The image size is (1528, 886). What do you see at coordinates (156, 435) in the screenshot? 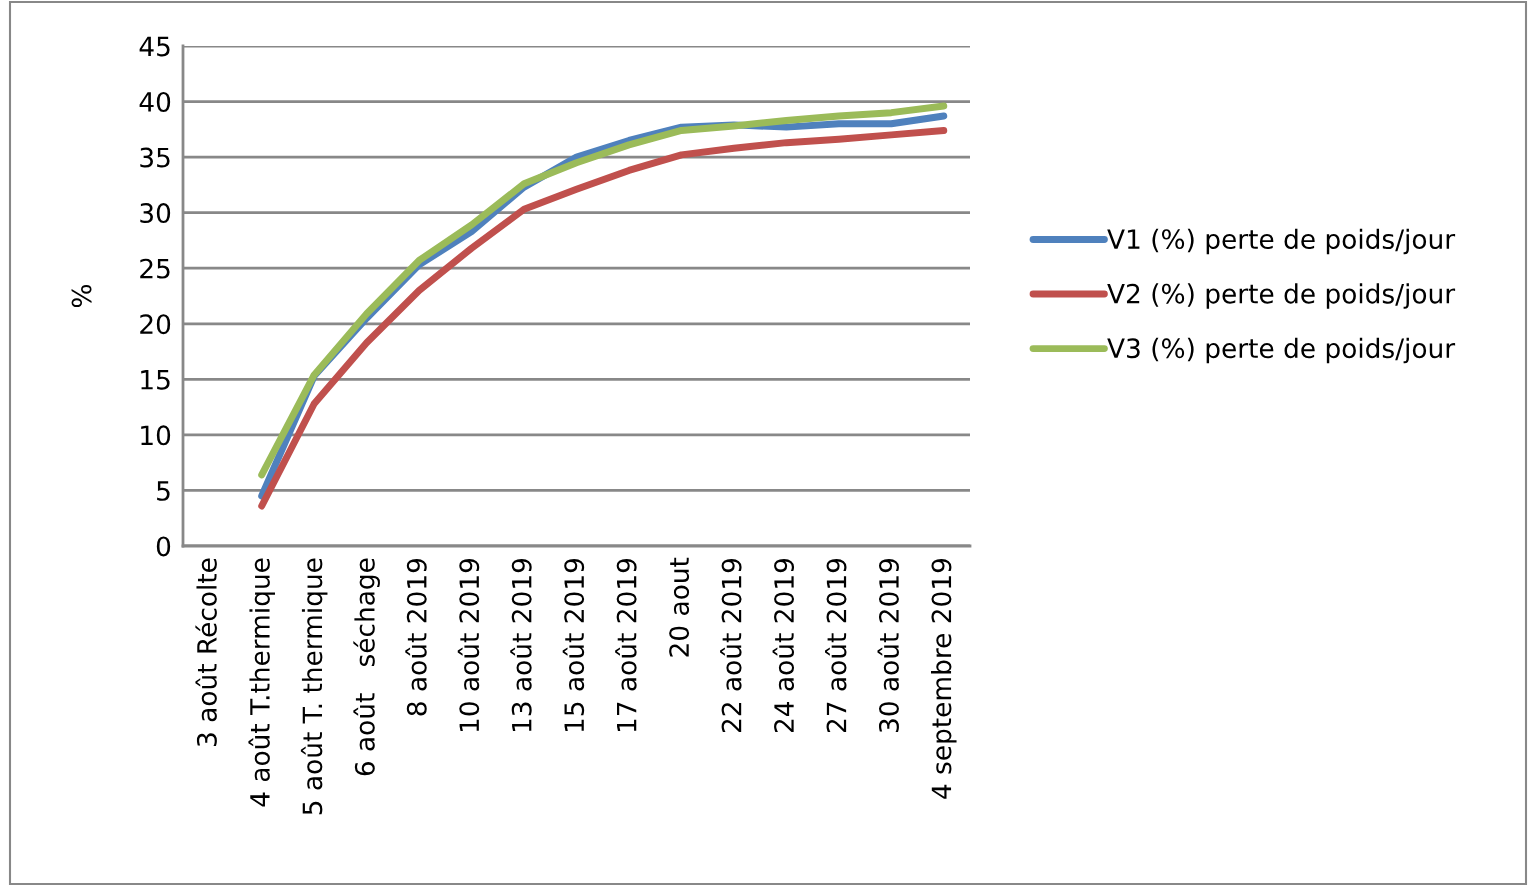
I see `y-tick-label: 10` at bounding box center [156, 435].